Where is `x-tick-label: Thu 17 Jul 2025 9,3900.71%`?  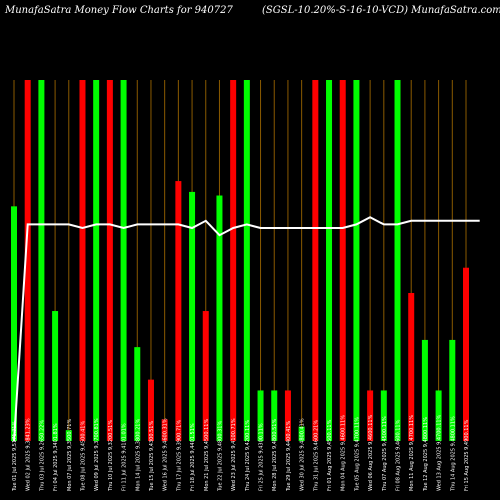
x-tick-label: Thu 17 Jul 2025 9,3900.71% is located at coordinates (179, 456).